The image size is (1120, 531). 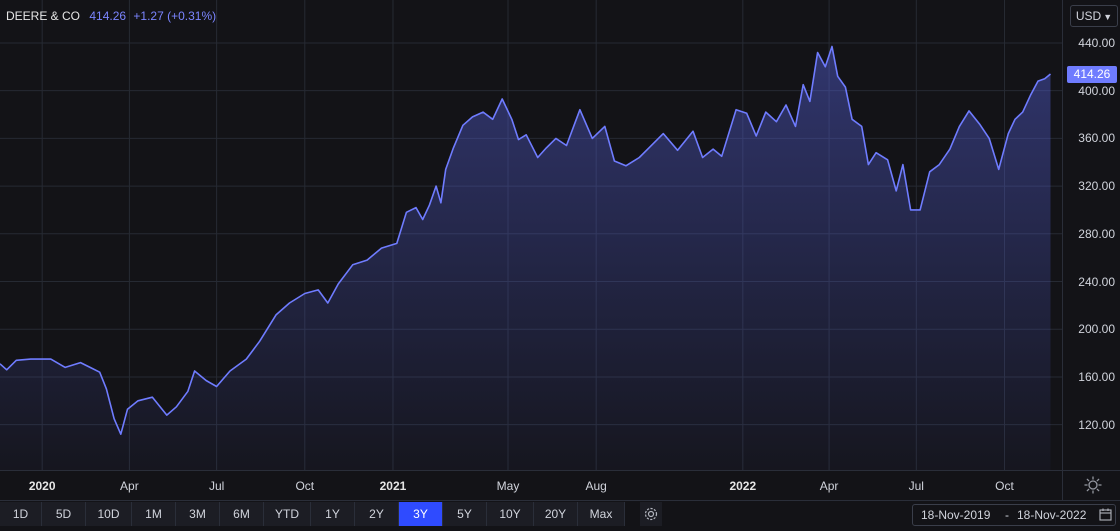 What do you see at coordinates (1096, 186) in the screenshot?
I see `y-tick-label: 320.00` at bounding box center [1096, 186].